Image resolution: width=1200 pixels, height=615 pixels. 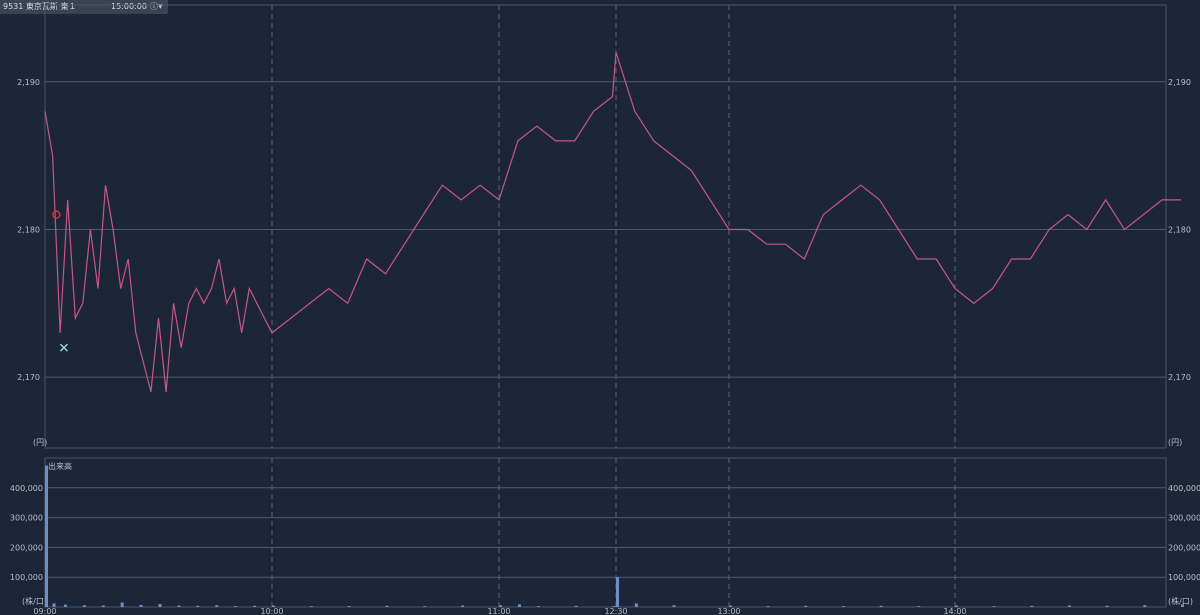 I want to click on x-tick-label: 10:00, so click(x=271, y=611).